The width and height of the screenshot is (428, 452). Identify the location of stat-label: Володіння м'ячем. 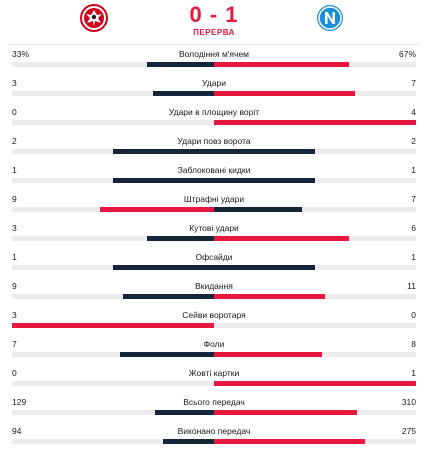
(214, 54).